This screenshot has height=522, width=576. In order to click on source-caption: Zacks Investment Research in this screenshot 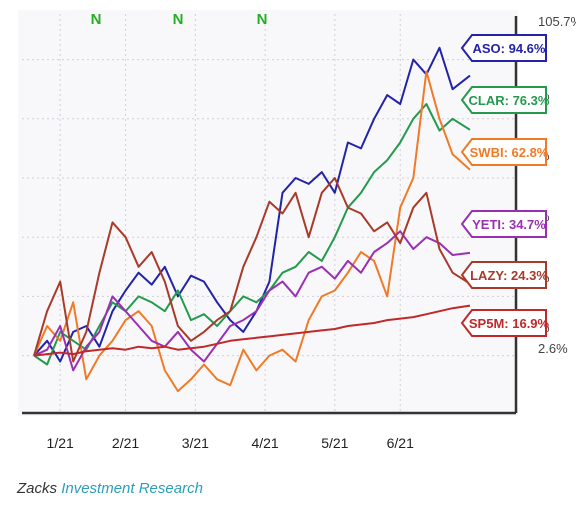, I will do `click(110, 488)`.